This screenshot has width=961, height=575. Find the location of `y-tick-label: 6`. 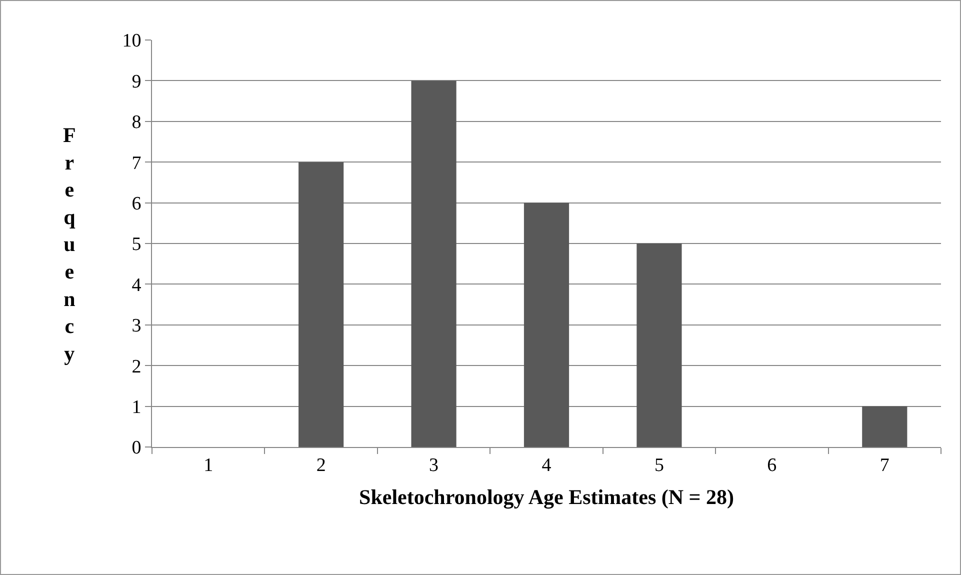

y-tick-label: 6 is located at coordinates (137, 203).